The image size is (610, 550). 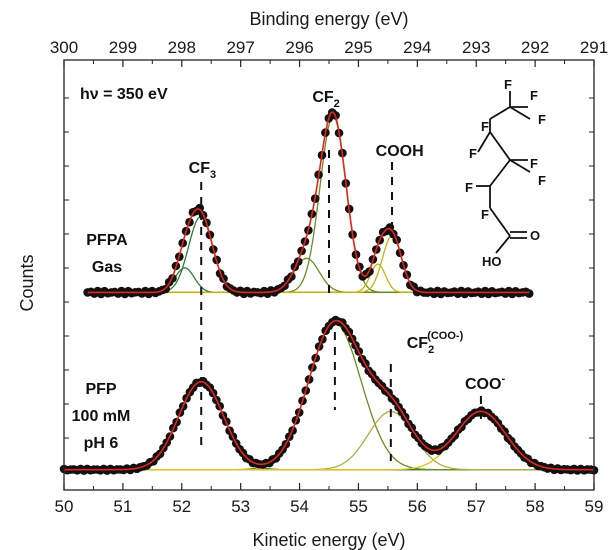 I want to click on bottom-tick-label: 57, so click(x=476, y=506).